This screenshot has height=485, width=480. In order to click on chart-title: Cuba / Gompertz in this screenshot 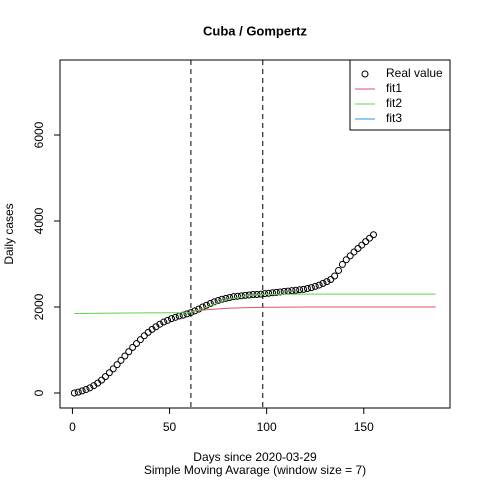, I will do `click(255, 30)`.